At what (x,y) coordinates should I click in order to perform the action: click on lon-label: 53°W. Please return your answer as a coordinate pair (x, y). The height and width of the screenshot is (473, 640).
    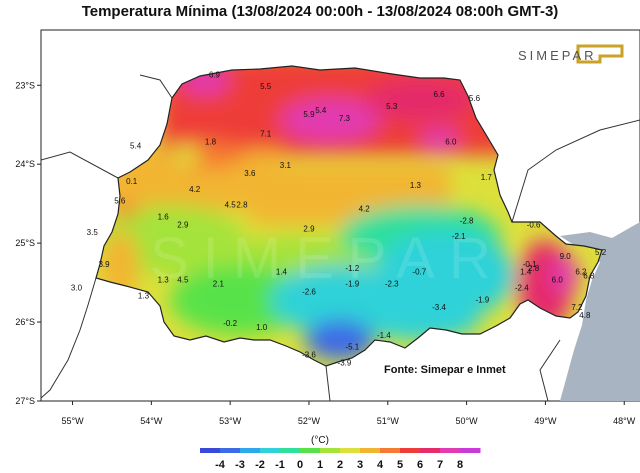
    Looking at the image, I should click on (230, 421).